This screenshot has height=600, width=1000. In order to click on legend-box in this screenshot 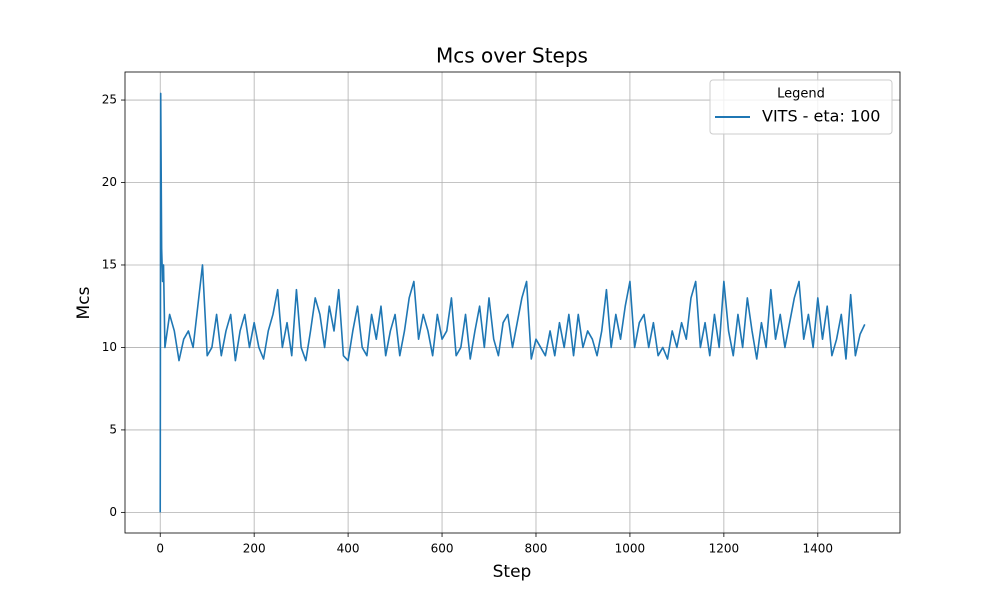, I will do `click(801, 107)`.